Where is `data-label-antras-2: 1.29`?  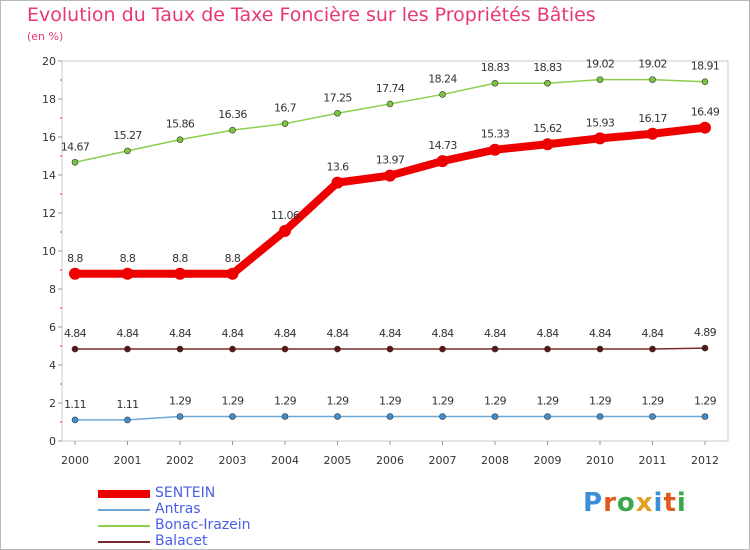
data-label-antras-2: 1.29 is located at coordinates (180, 400).